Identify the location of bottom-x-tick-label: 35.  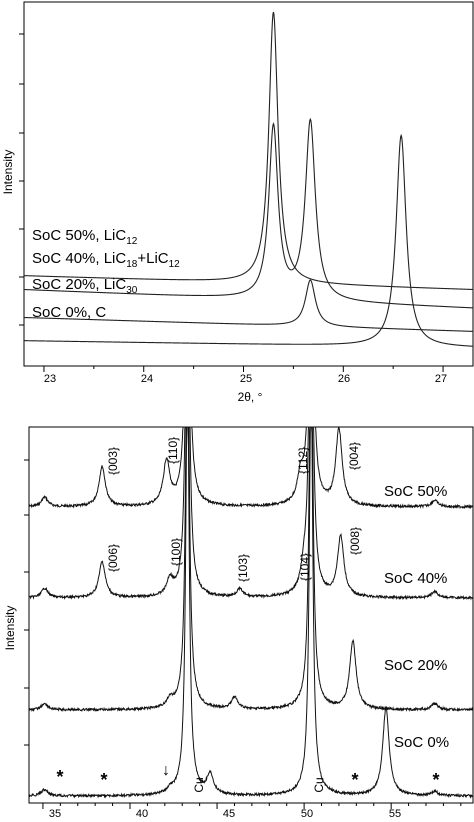
(55, 814).